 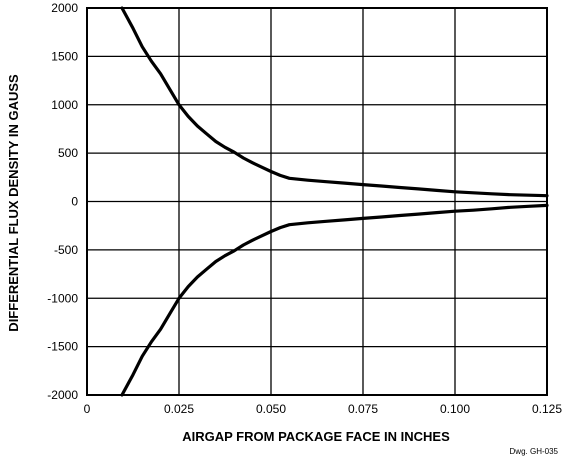 What do you see at coordinates (271, 409) in the screenshot?
I see `x-tick-label: 0.050` at bounding box center [271, 409].